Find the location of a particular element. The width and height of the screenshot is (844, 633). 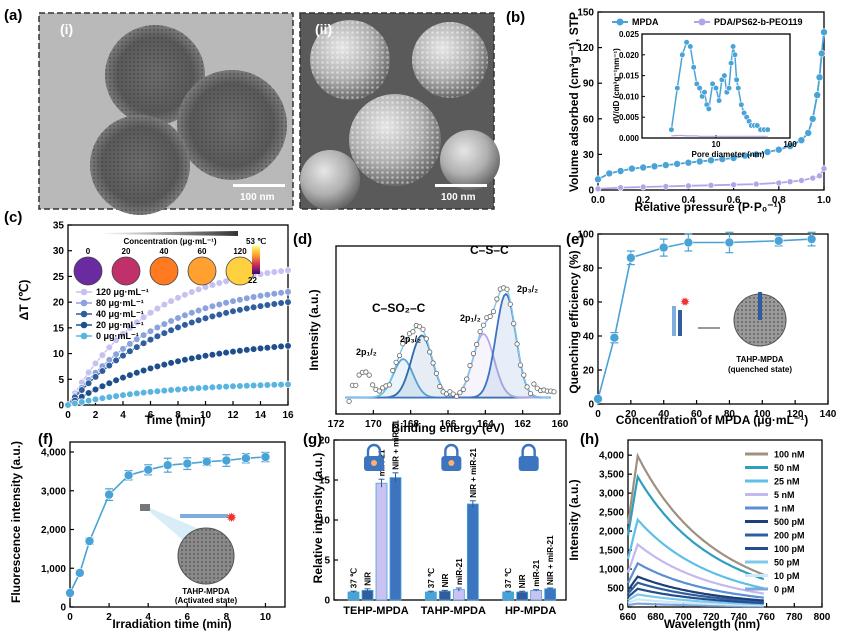

d-xtick-label: 164 is located at coordinates (485, 424).